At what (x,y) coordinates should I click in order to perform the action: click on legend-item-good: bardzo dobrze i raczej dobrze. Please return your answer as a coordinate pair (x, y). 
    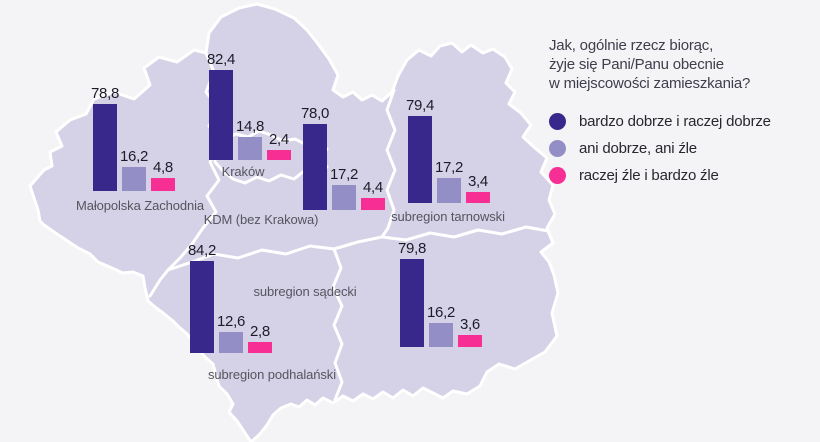
    Looking at the image, I should click on (681, 121).